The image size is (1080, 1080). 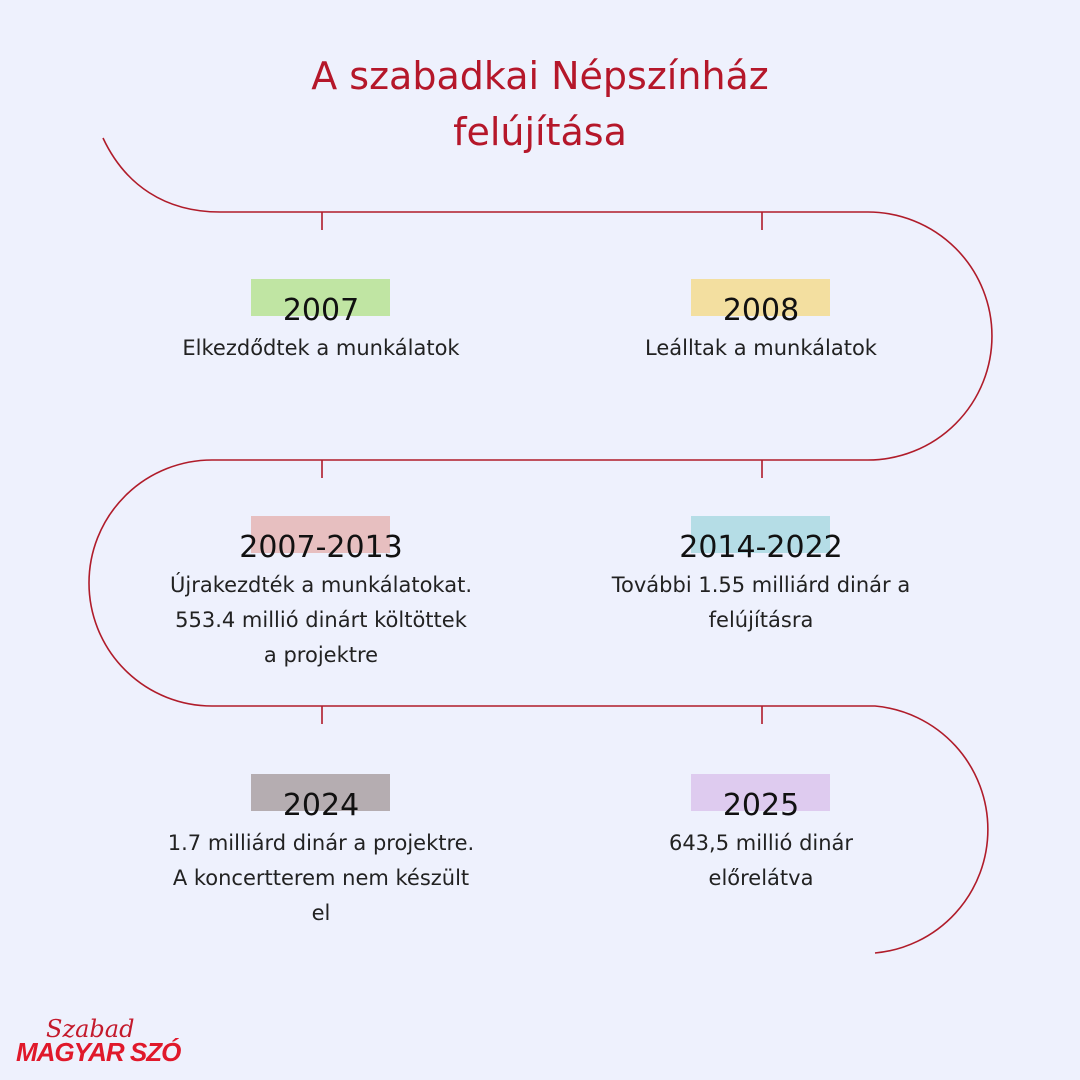 What do you see at coordinates (321, 348) in the screenshot?
I see `event-description: Elkezdődtek a munkálatok` at bounding box center [321, 348].